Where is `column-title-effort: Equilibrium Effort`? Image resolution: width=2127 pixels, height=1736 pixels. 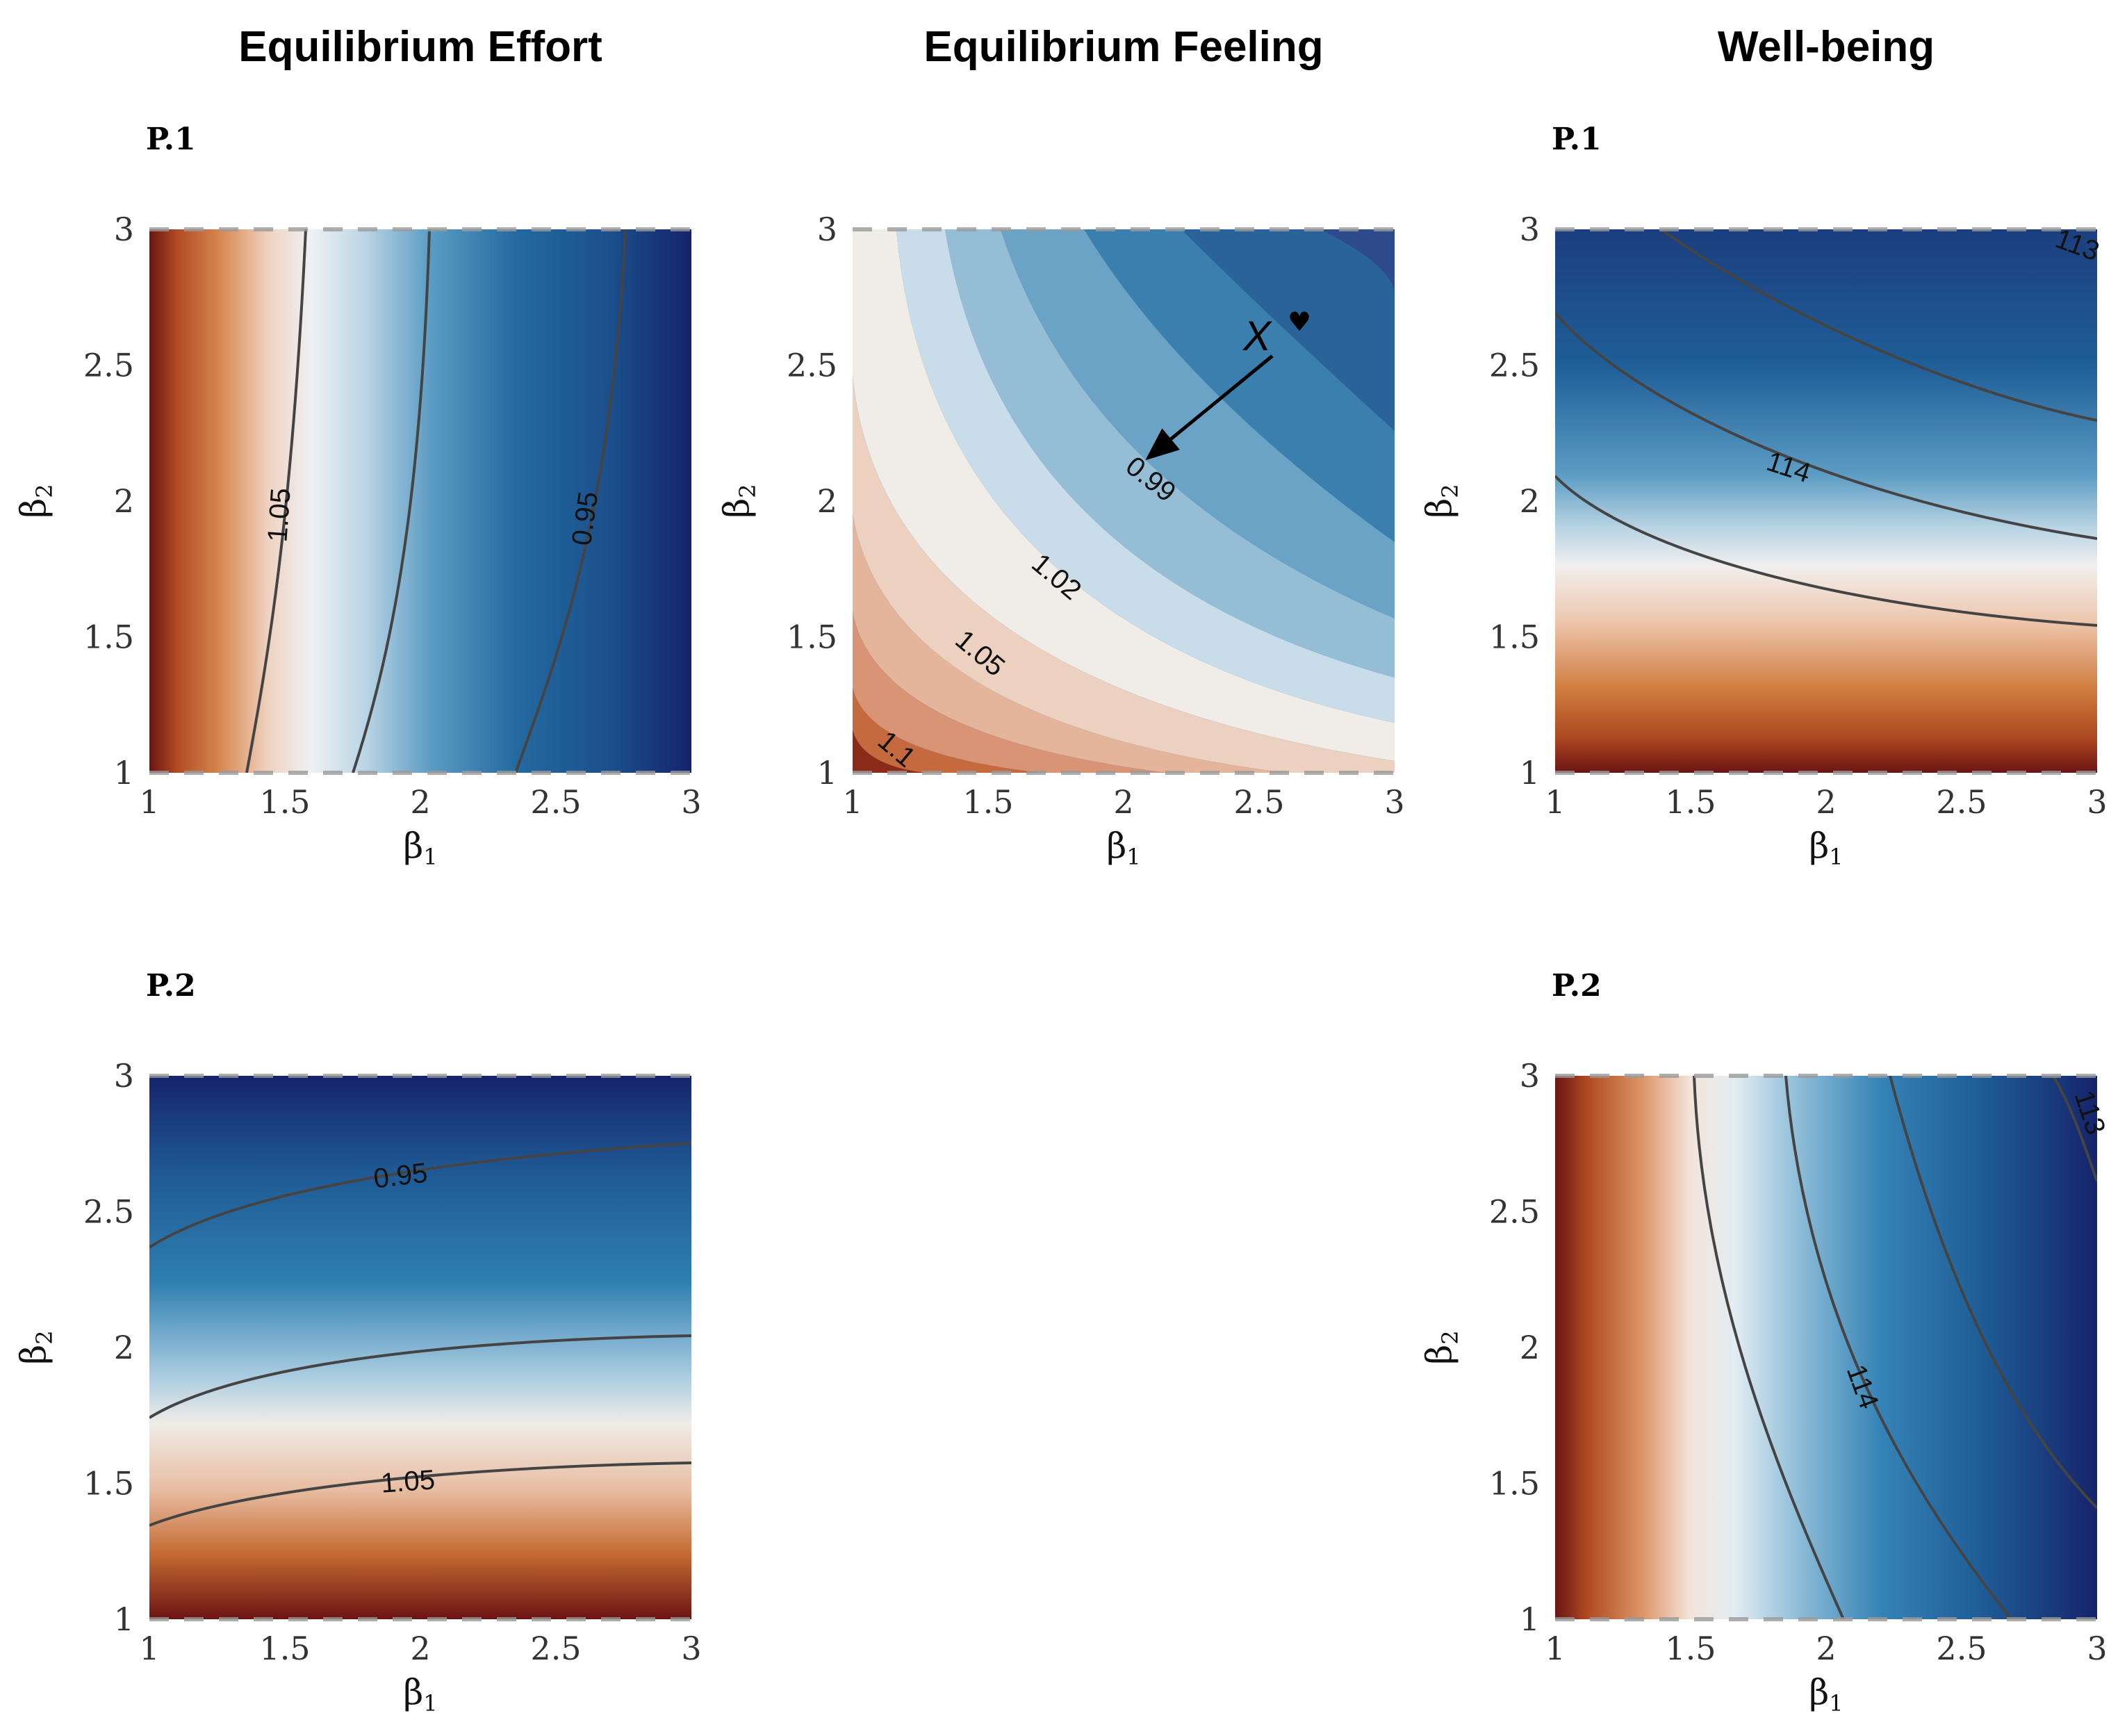
column-title-effort: Equilibrium Effort is located at coordinates (420, 47).